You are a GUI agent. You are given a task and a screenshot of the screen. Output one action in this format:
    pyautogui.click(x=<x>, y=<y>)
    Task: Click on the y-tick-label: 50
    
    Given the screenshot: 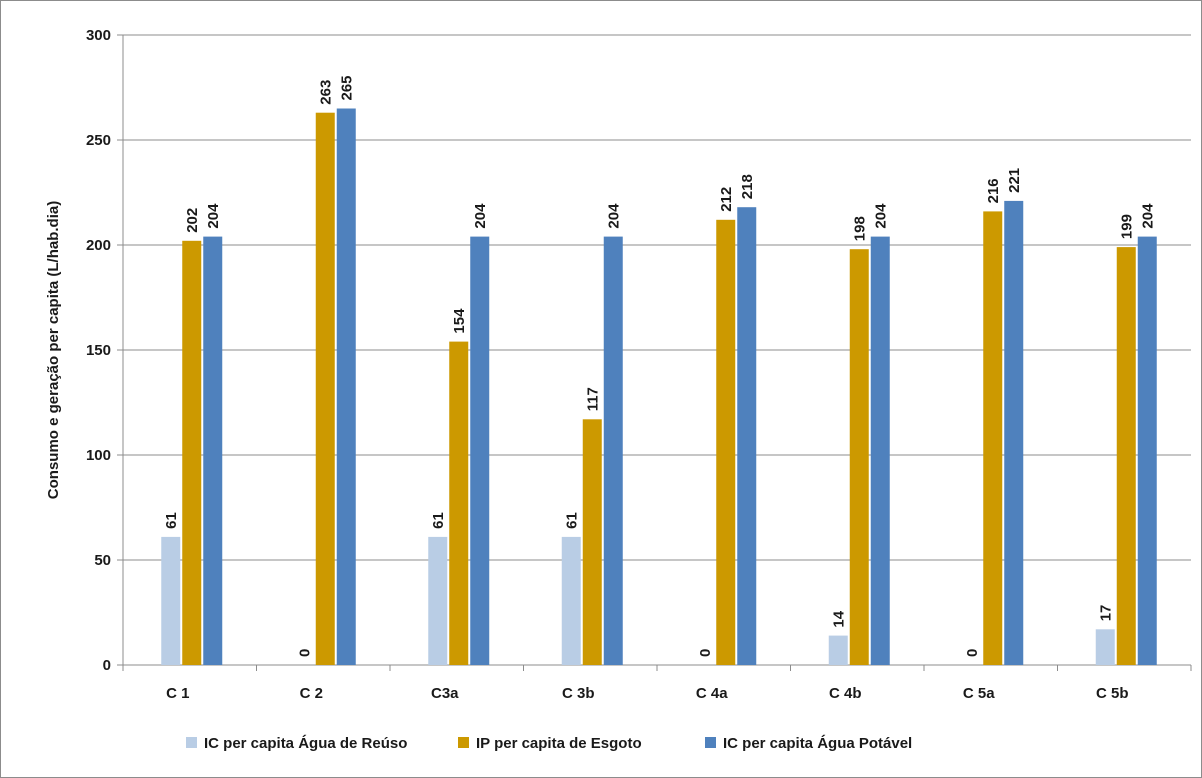 What is the action you would take?
    pyautogui.click(x=102, y=560)
    